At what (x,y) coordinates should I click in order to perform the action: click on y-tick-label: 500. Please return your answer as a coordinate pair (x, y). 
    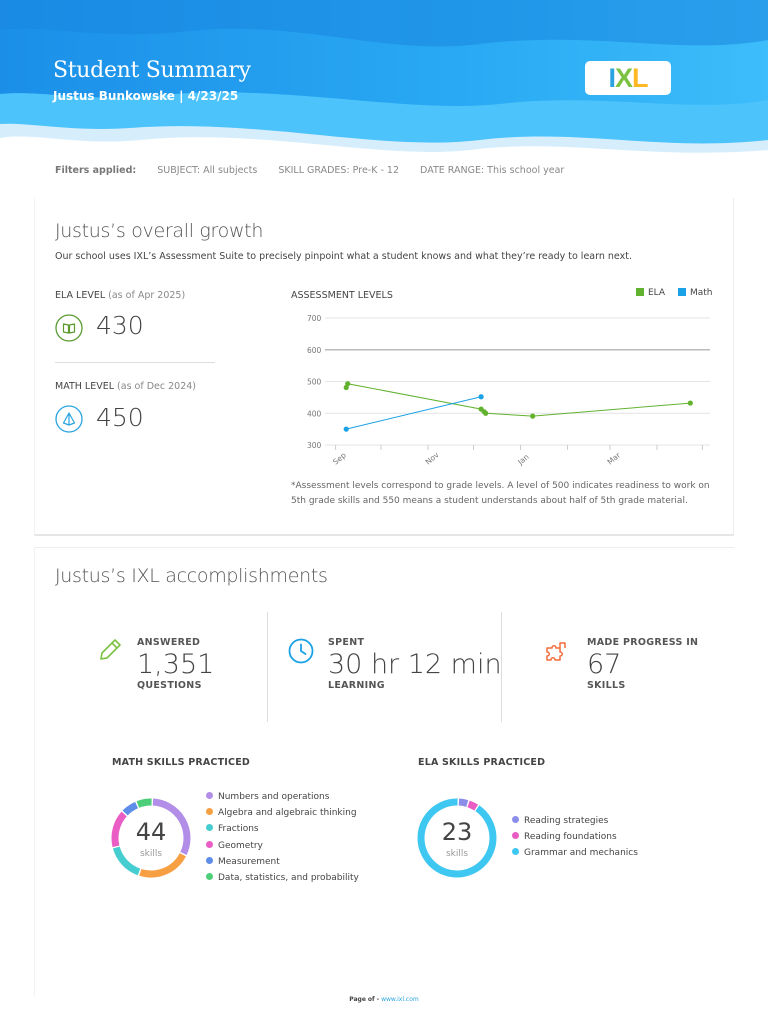
    Looking at the image, I should click on (314, 382).